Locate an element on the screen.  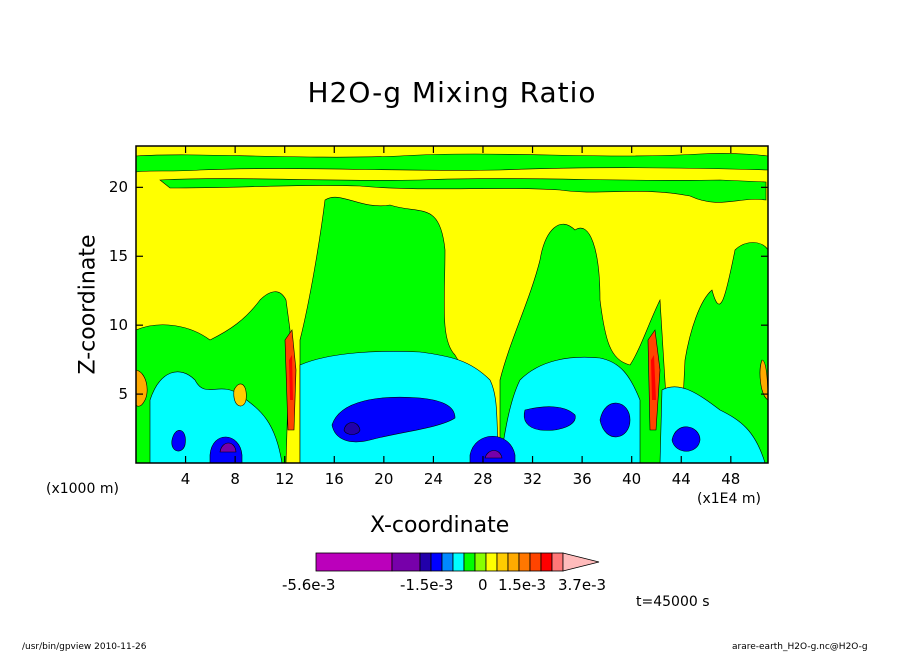
colorbar is located at coordinates (457, 562).